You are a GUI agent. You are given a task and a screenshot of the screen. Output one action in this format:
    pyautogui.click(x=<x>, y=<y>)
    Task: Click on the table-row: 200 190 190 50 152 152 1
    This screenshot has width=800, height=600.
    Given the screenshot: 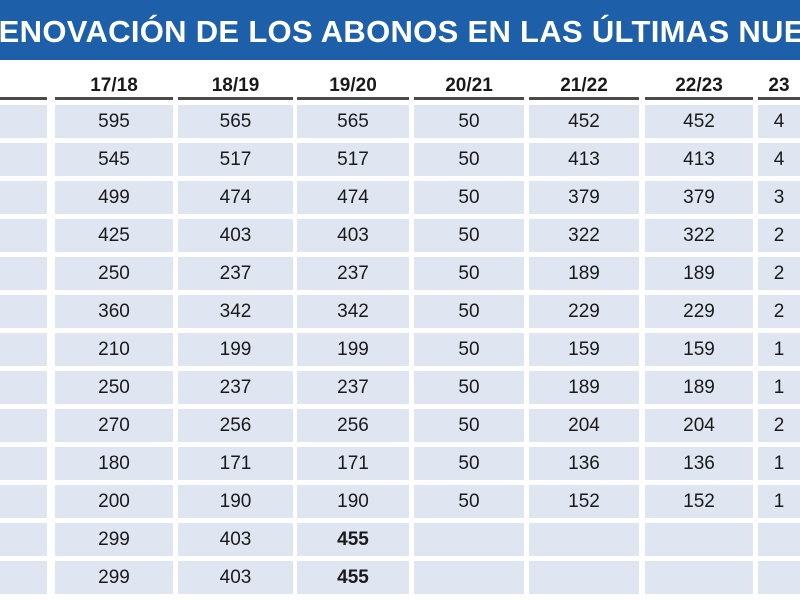 What is the action you would take?
    pyautogui.click(x=400, y=501)
    